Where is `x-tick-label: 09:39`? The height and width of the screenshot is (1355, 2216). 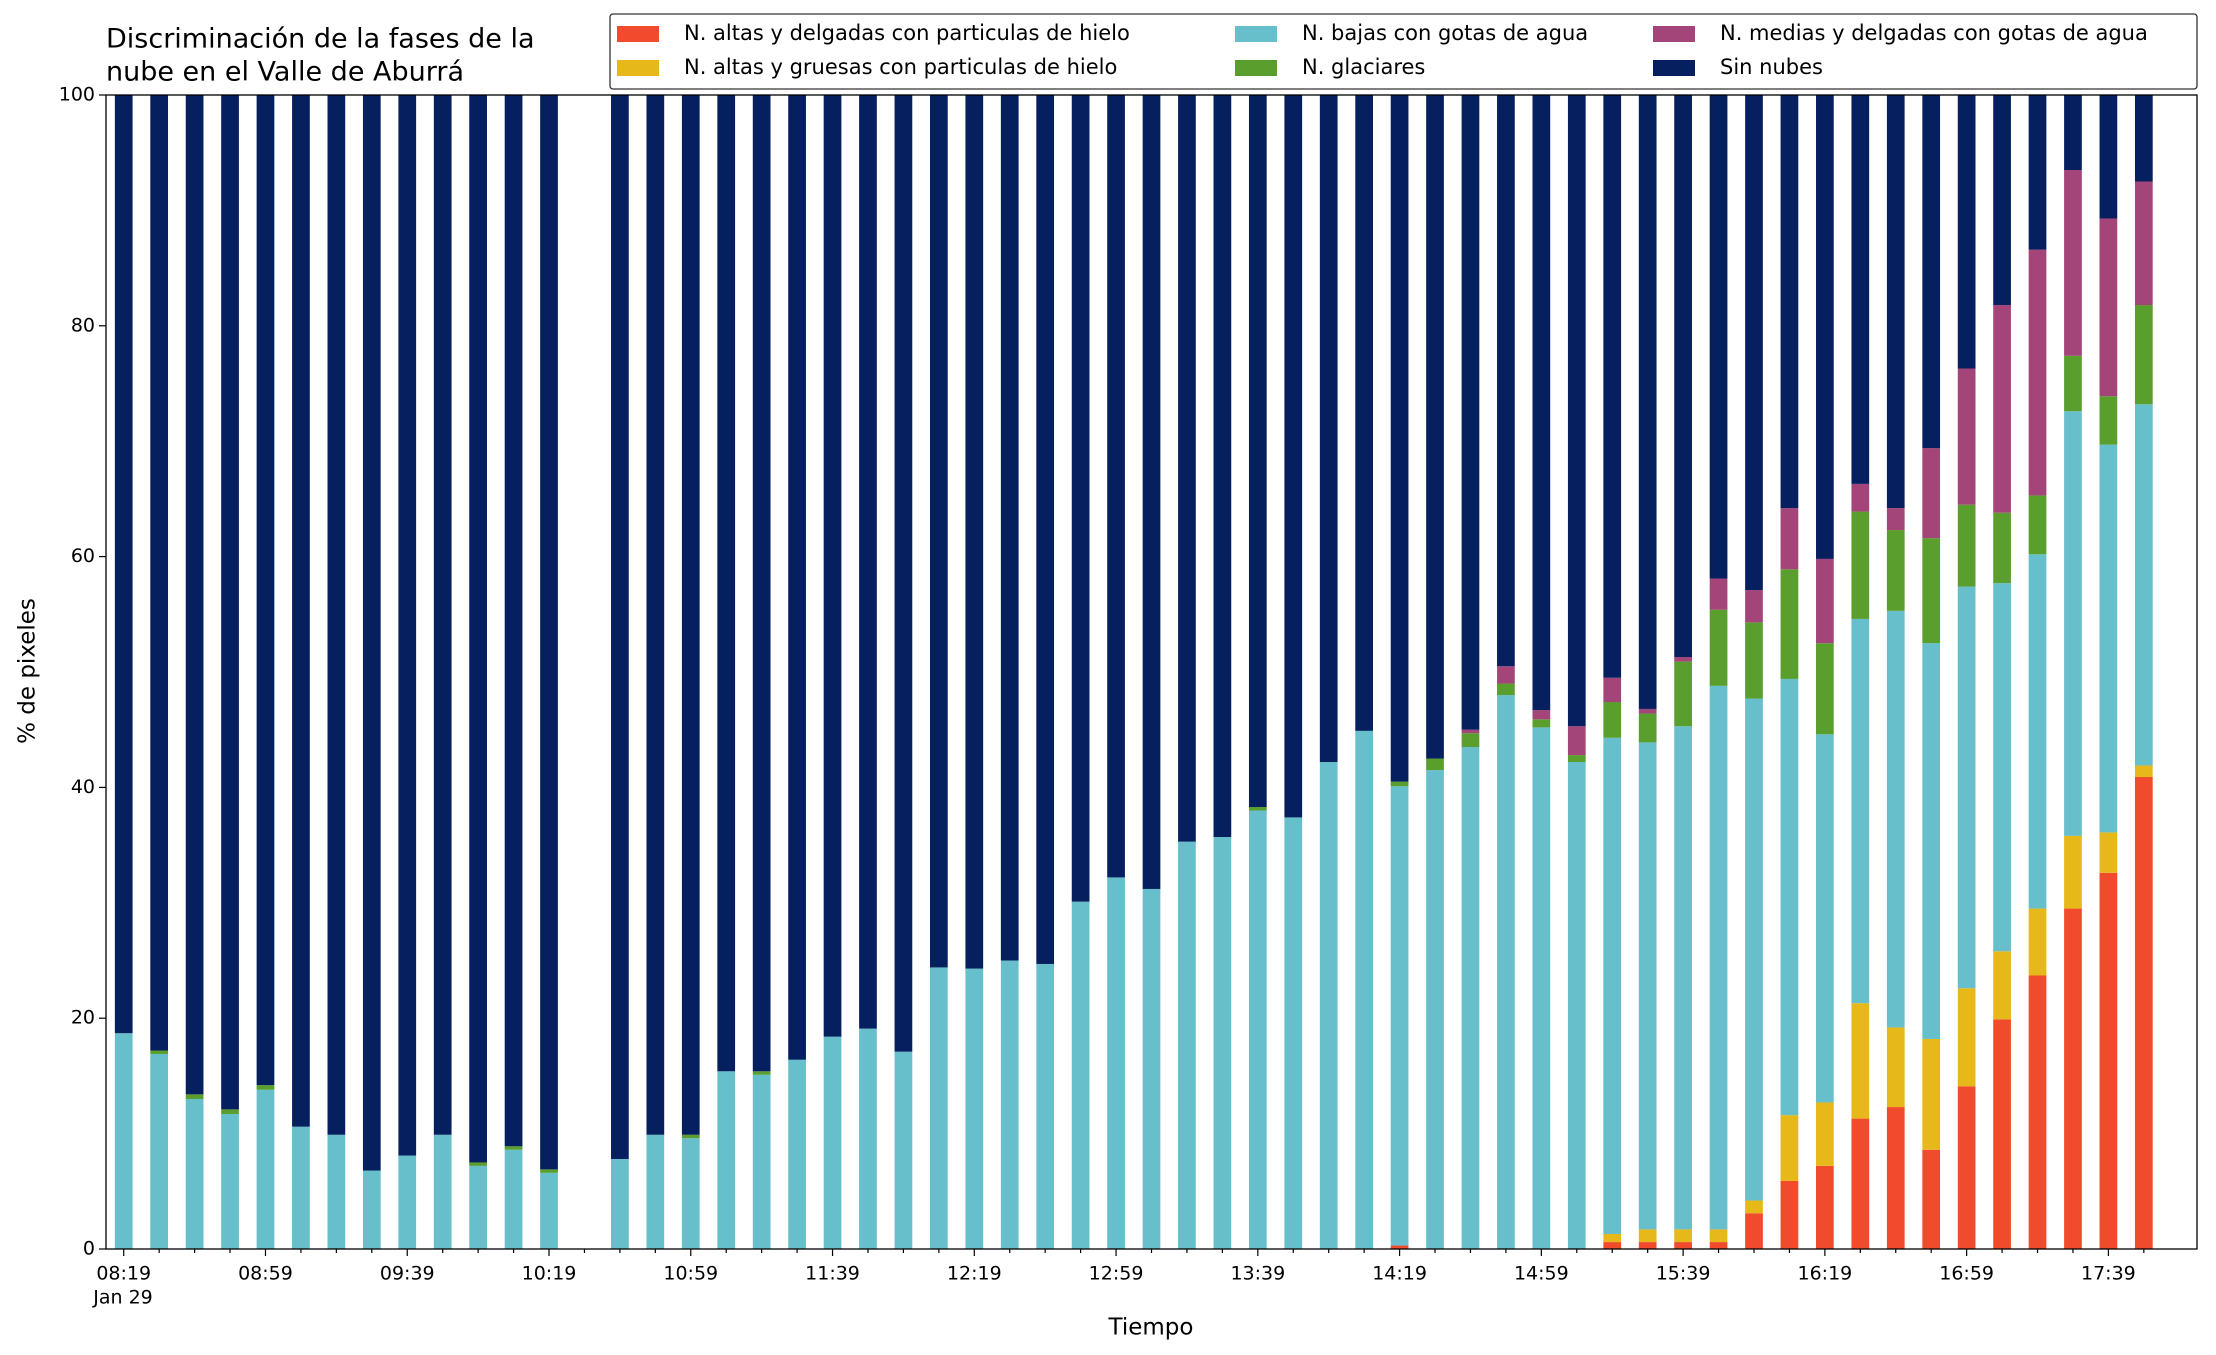
x-tick-label: 09:39 is located at coordinates (407, 1274).